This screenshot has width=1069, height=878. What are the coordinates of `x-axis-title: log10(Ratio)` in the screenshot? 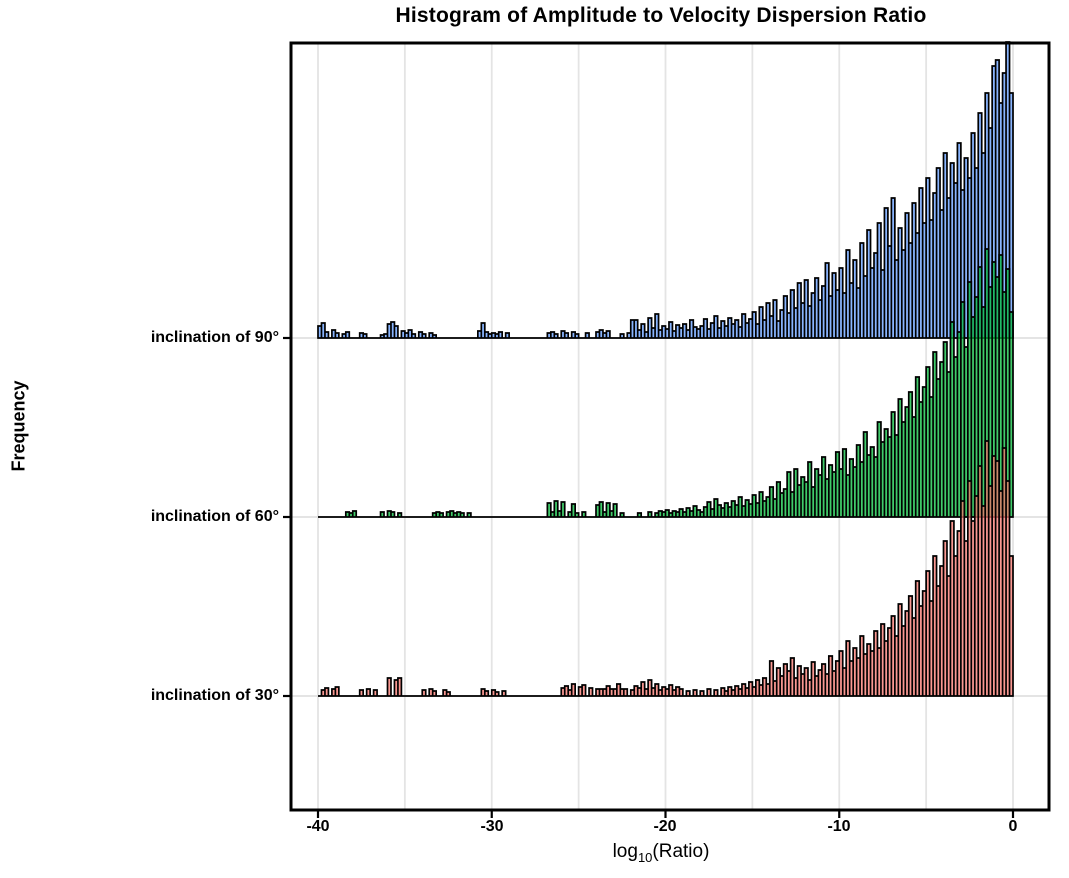 It's located at (661, 853).